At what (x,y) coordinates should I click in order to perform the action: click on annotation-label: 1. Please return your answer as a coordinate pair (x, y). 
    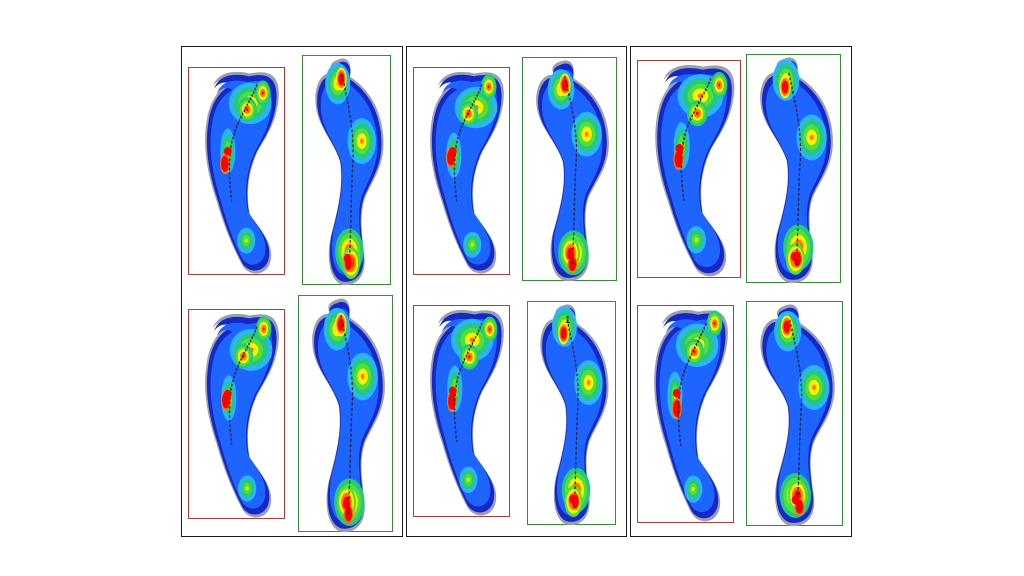
    Looking at the image, I should click on (568, 320).